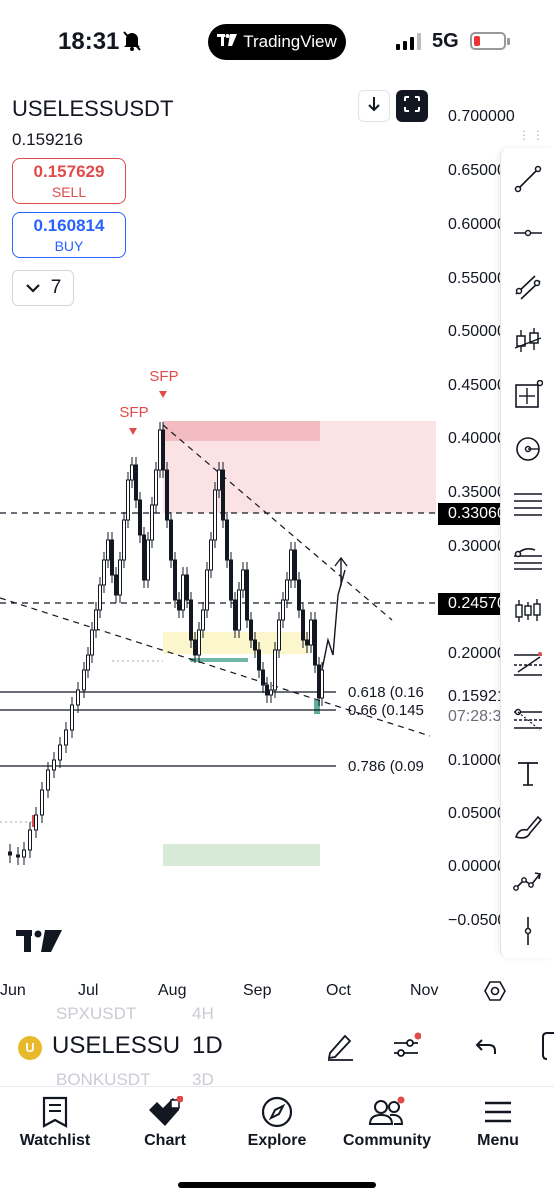 The height and width of the screenshot is (1200, 554). What do you see at coordinates (207, 1045) in the screenshot?
I see `current-timeframe: 1D` at bounding box center [207, 1045].